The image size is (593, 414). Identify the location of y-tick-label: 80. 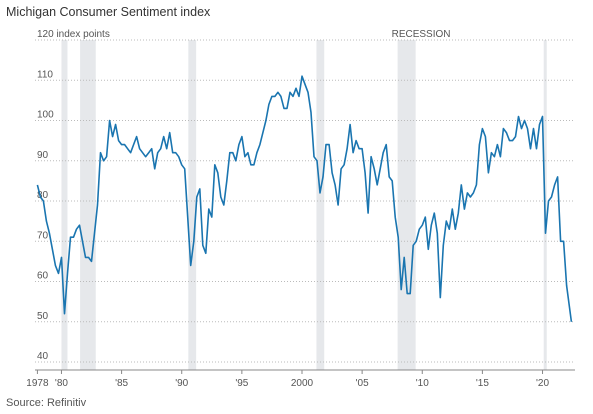
(43, 195).